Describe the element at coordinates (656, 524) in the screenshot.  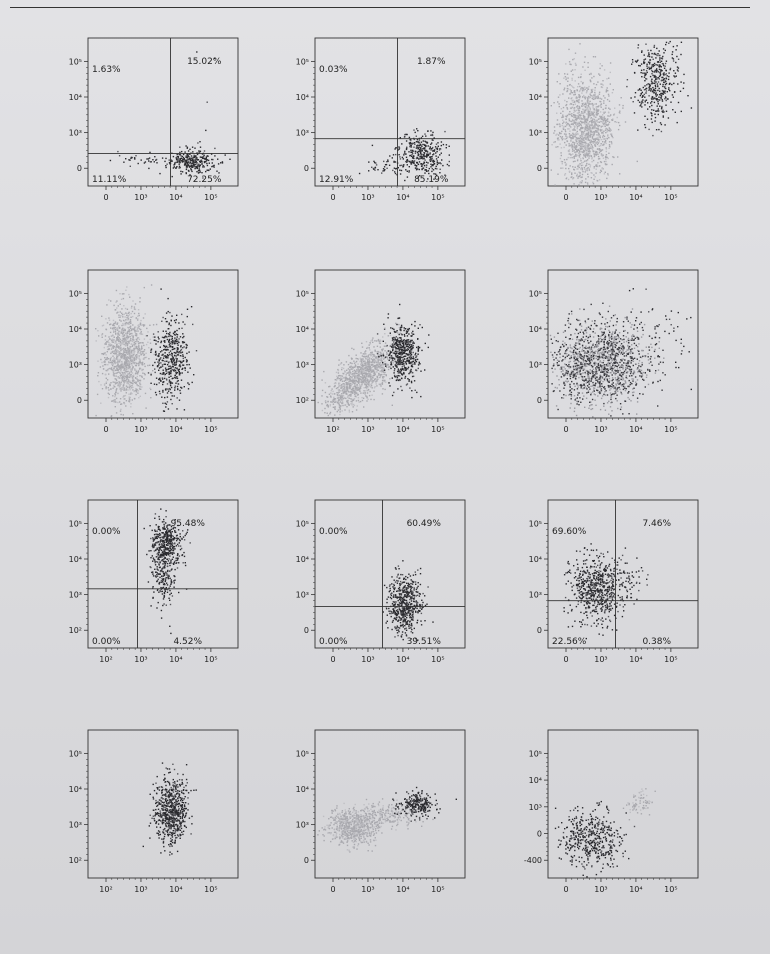
I see `quadrant-label-ur: 7.46%` at that location.